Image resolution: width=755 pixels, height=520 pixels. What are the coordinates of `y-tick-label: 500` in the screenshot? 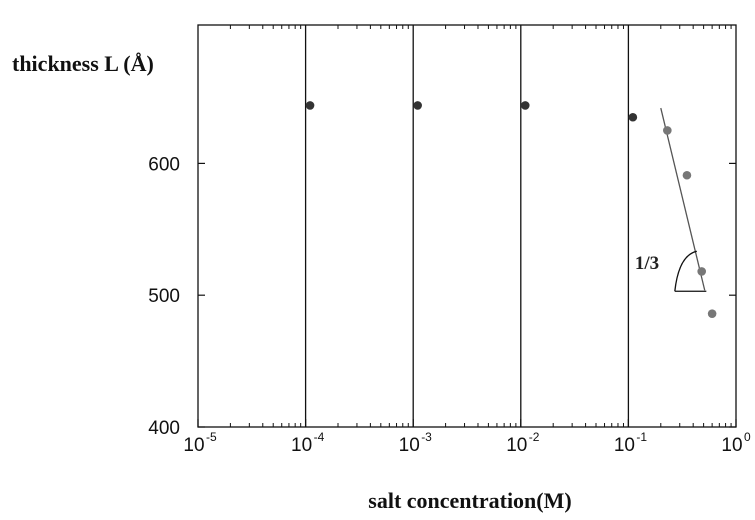 It's located at (164, 296).